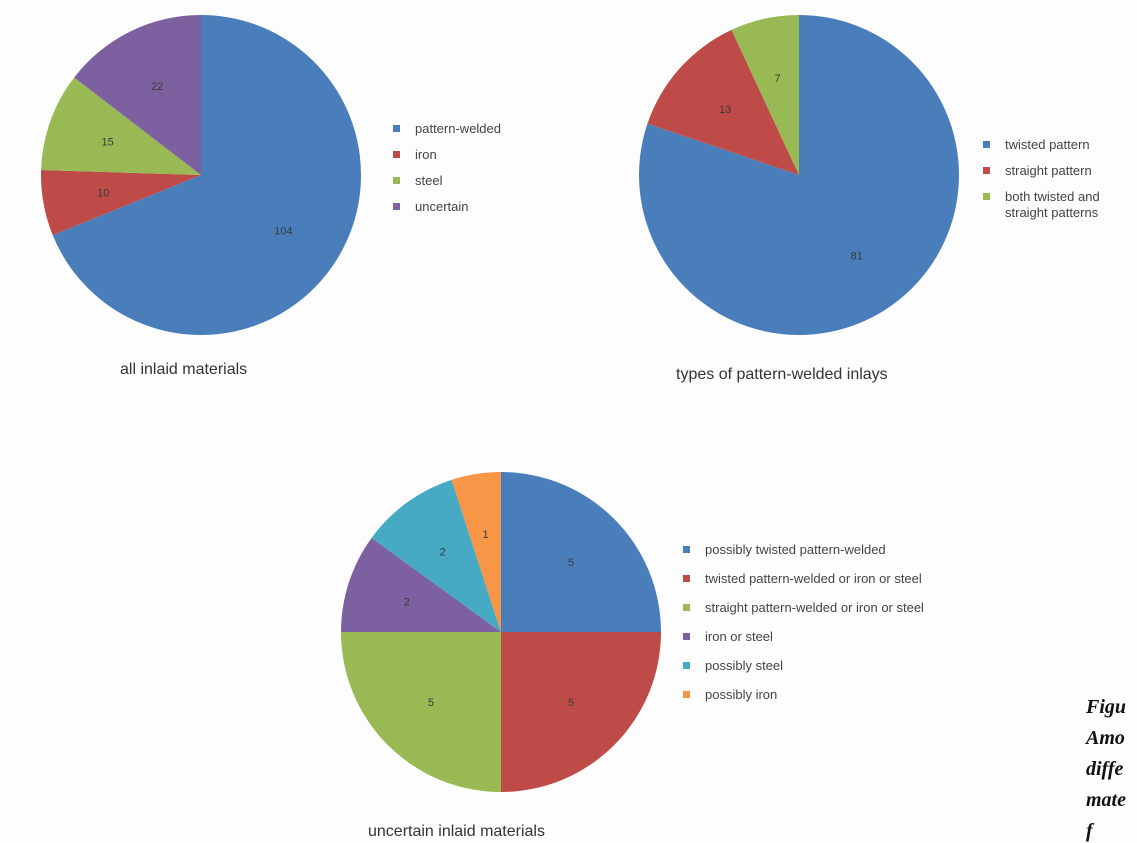 The width and height of the screenshot is (1137, 843). I want to click on data-label-iron-or-steel: 2, so click(407, 602).